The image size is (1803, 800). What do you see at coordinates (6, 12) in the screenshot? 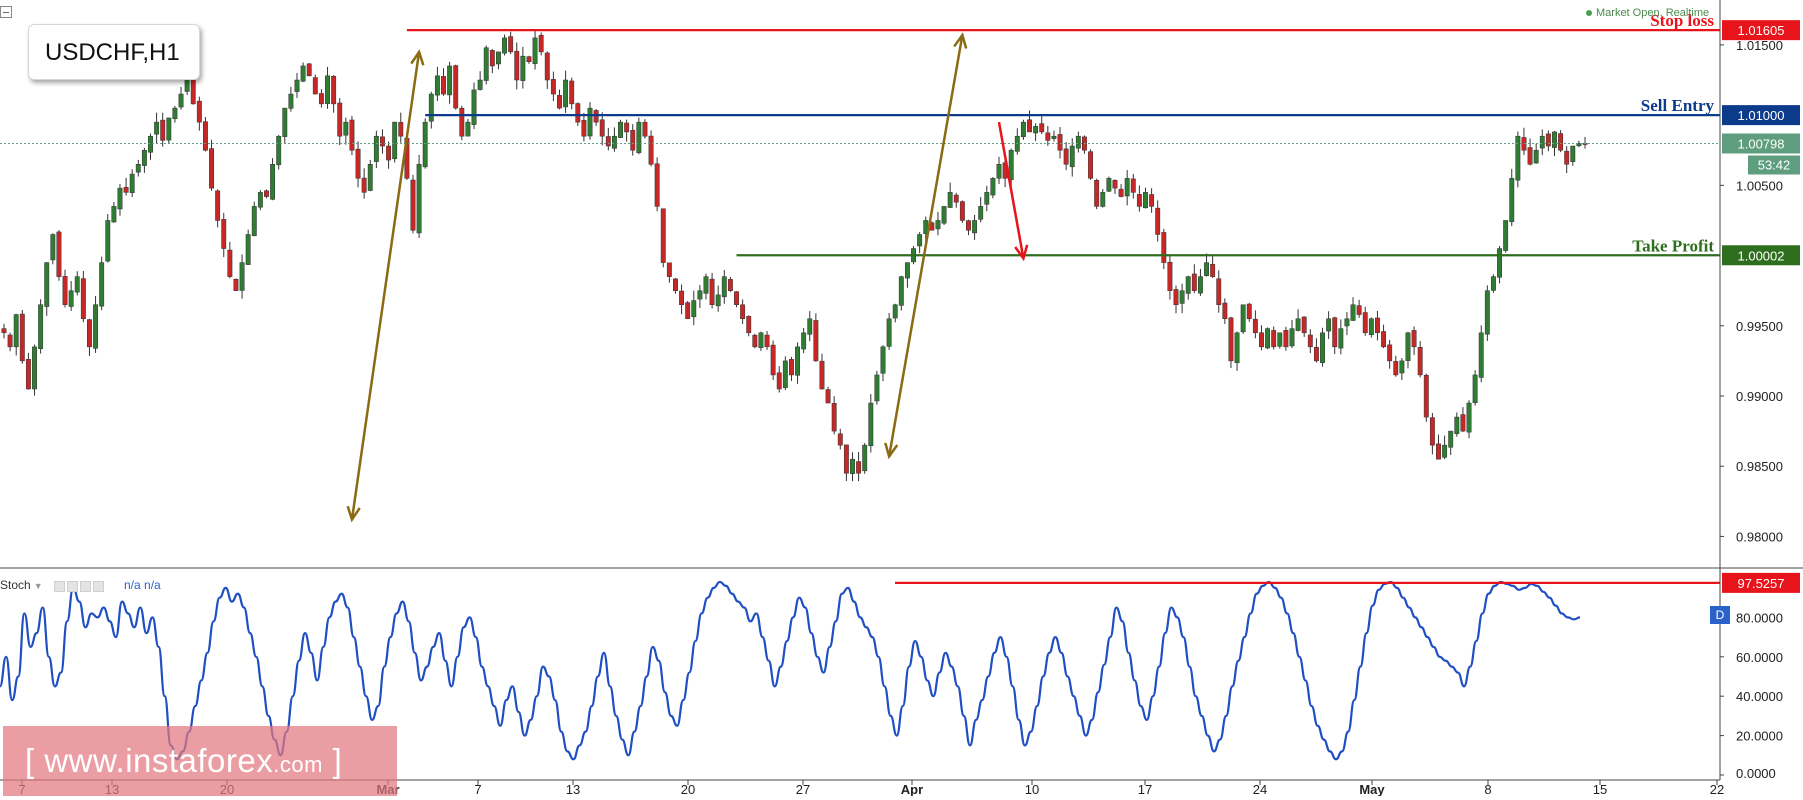
I see `collapse-icon` at bounding box center [6, 12].